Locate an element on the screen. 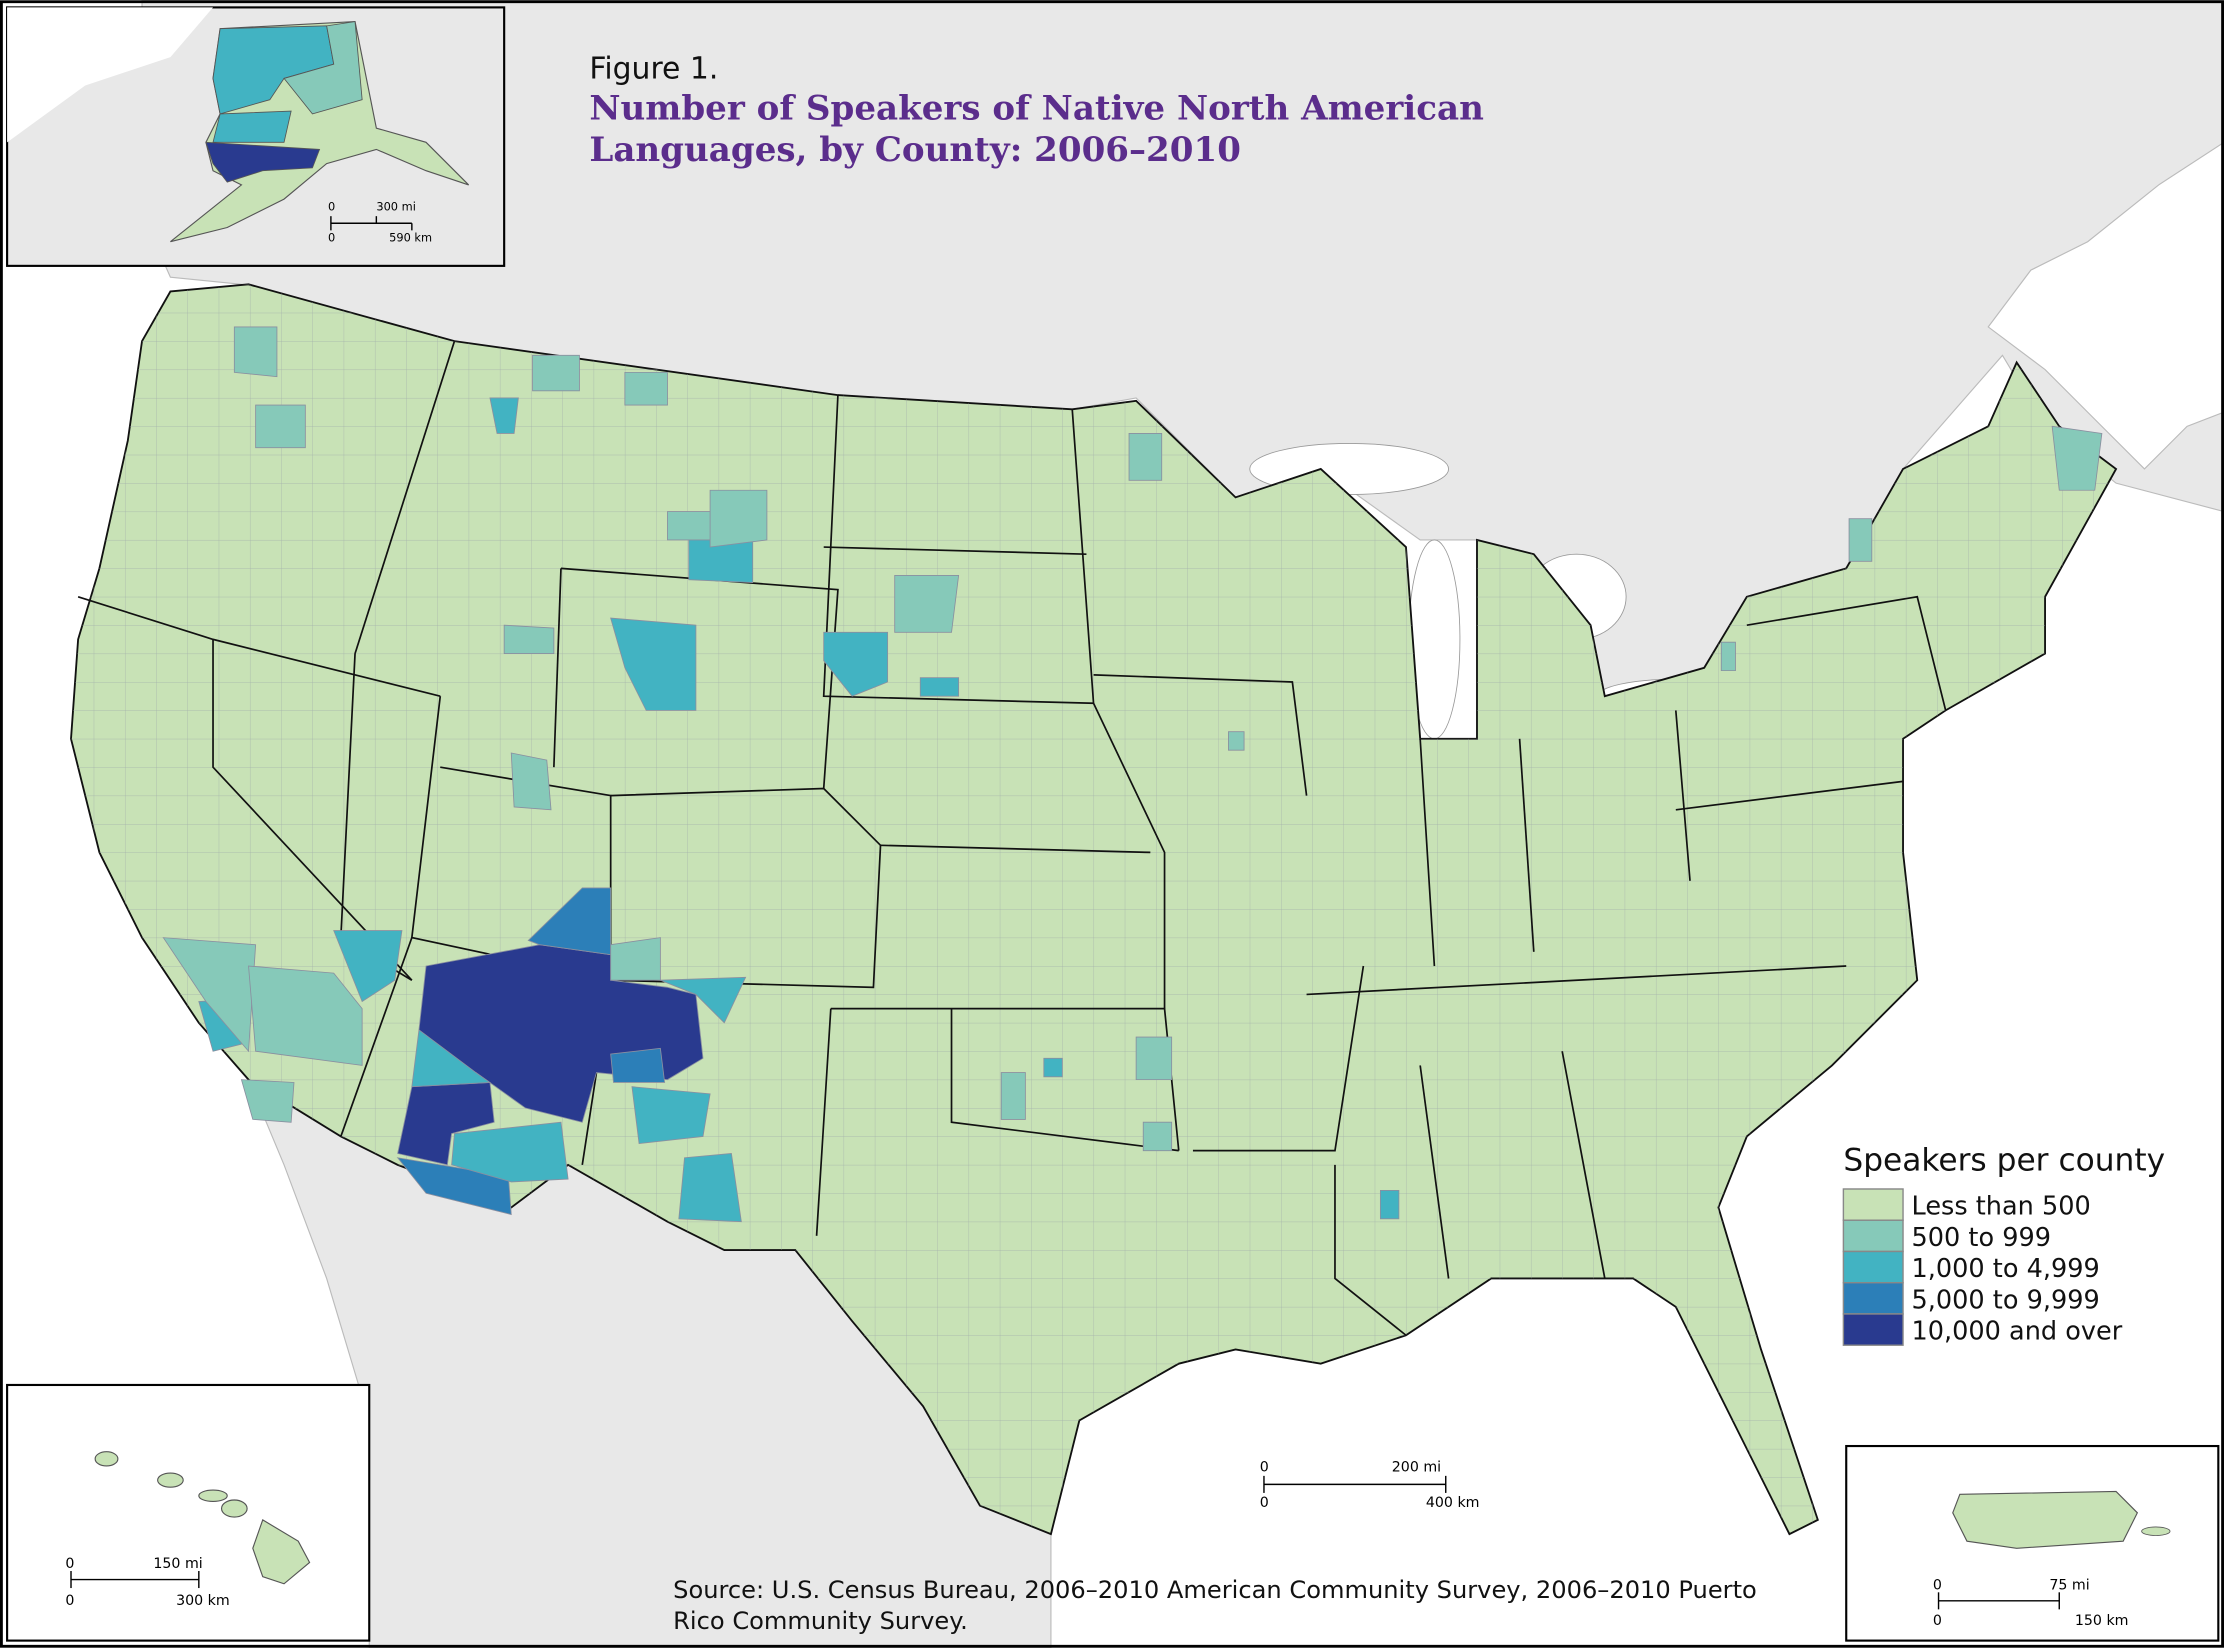  scale-label: 590 km is located at coordinates (410, 238).